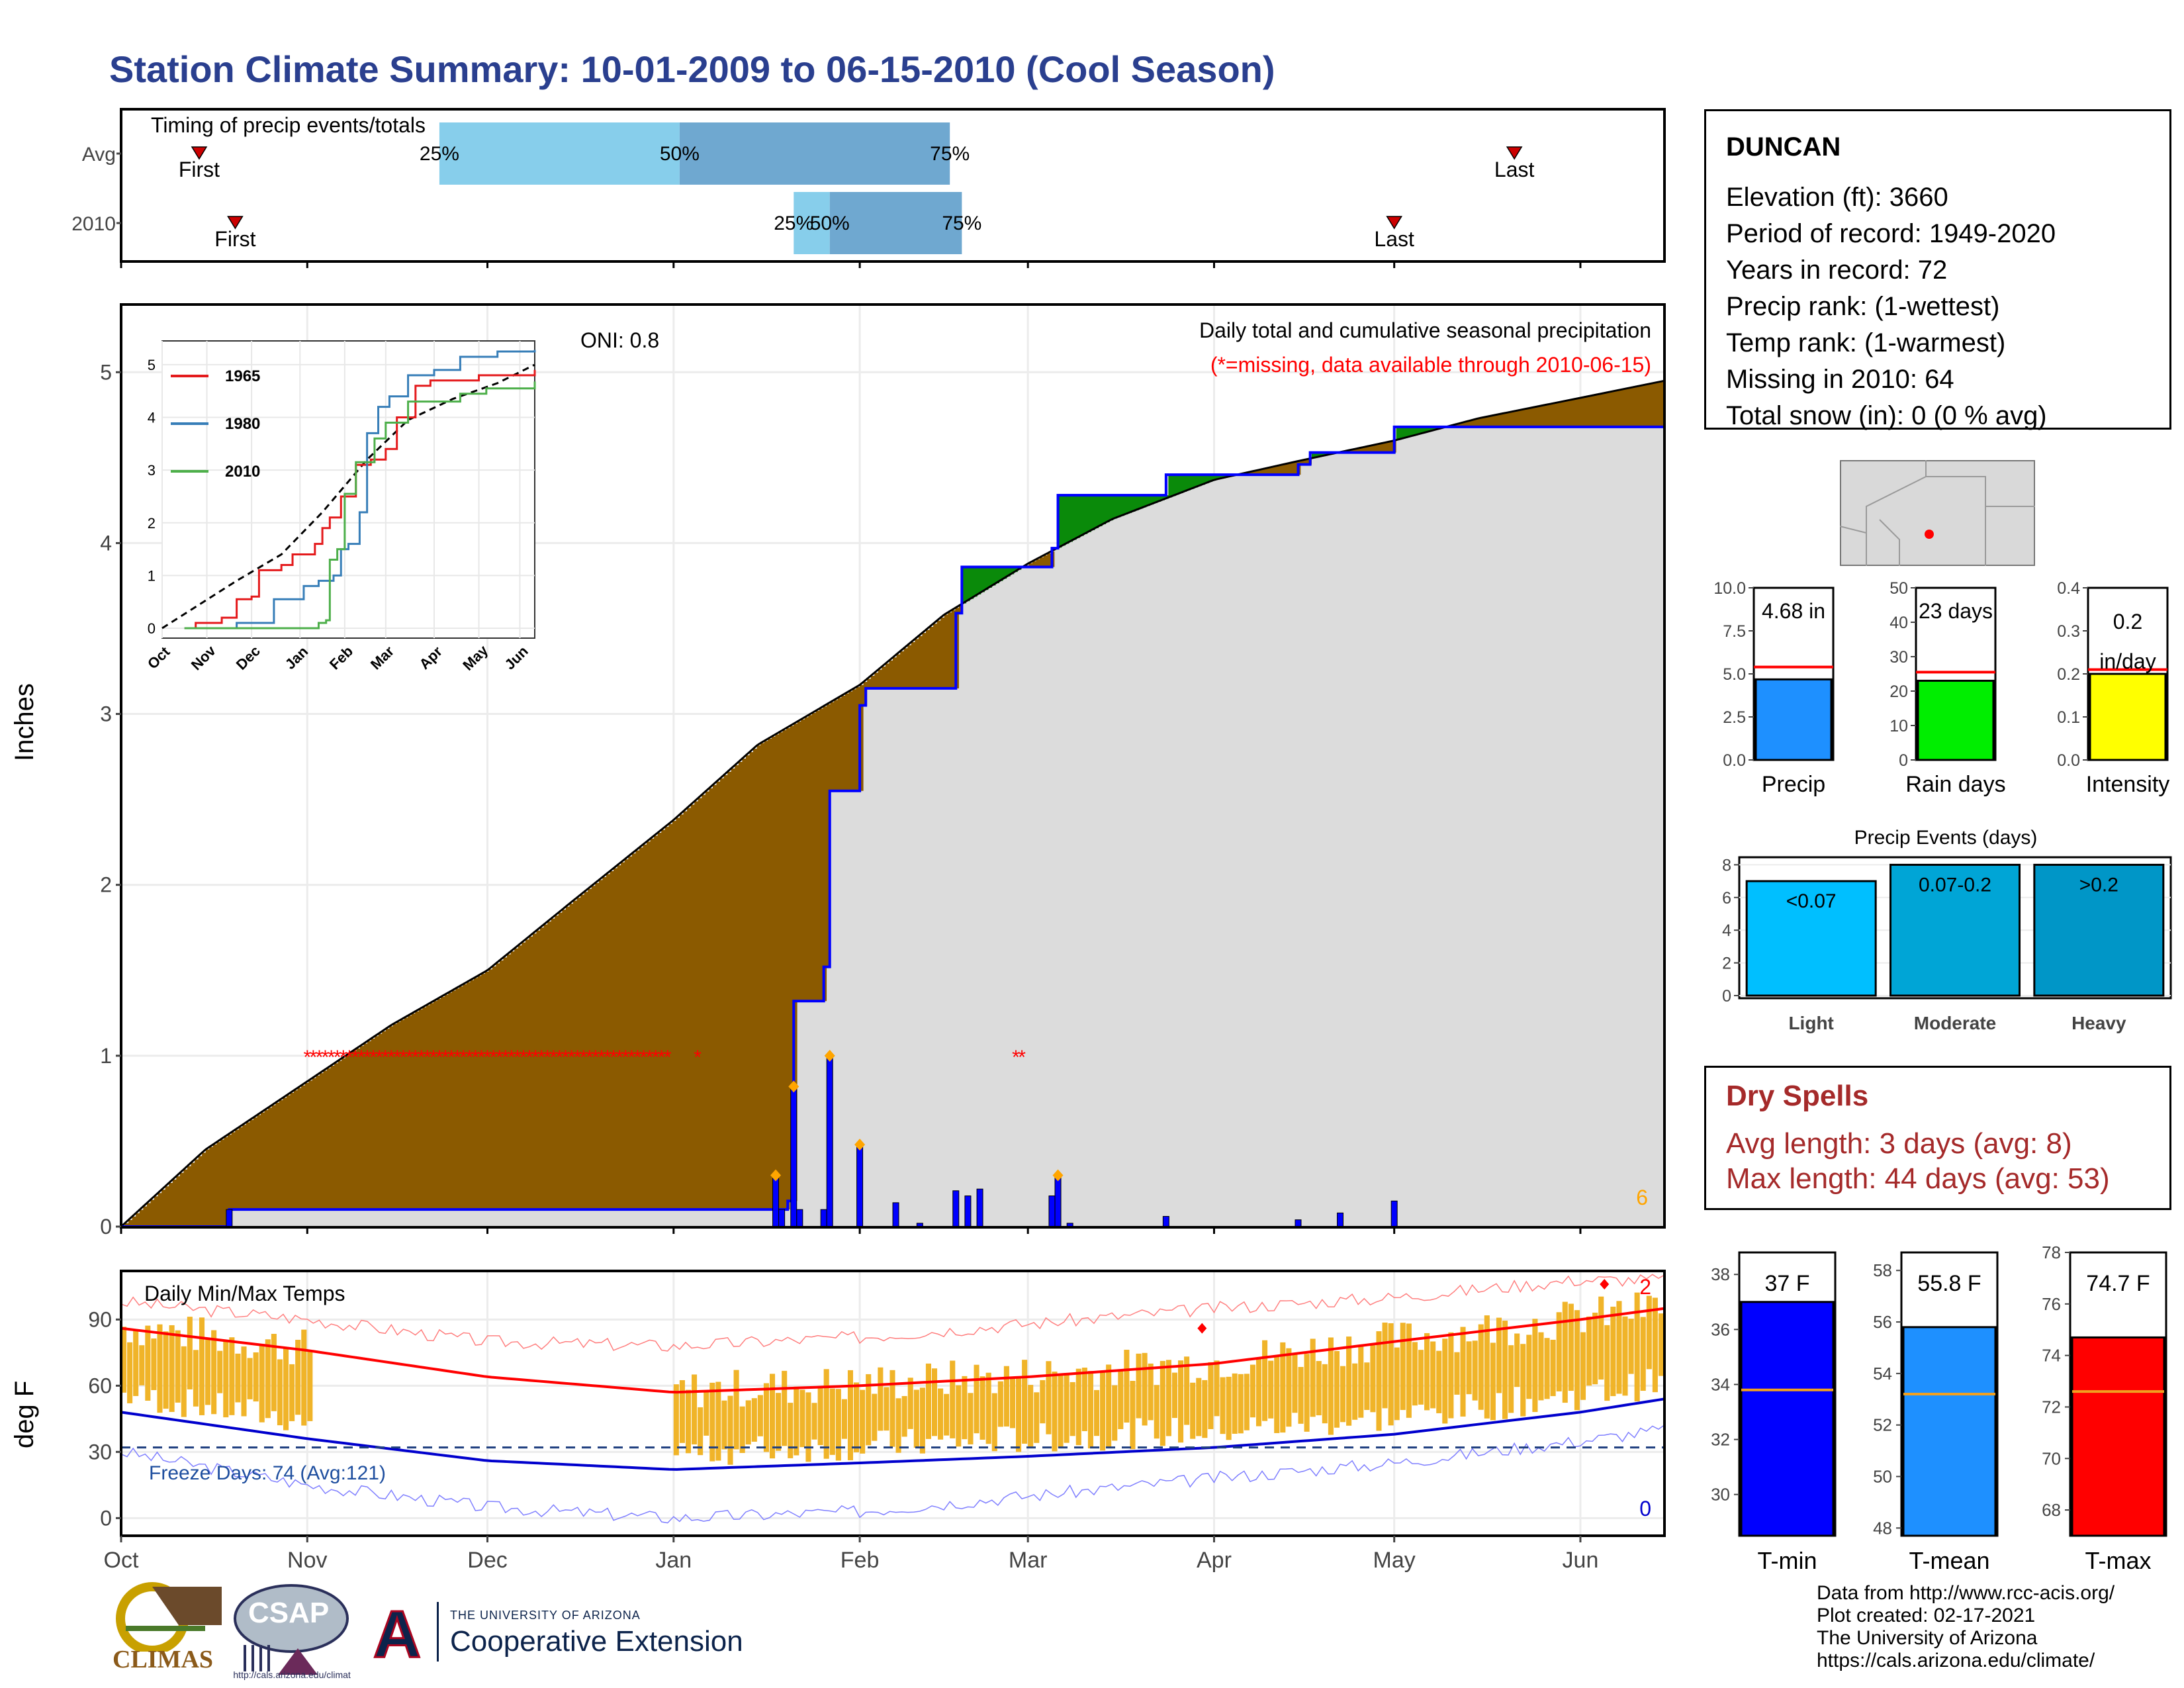  What do you see at coordinates (829, 1055) in the screenshot?
I see `daily-precip-marker` at bounding box center [829, 1055].